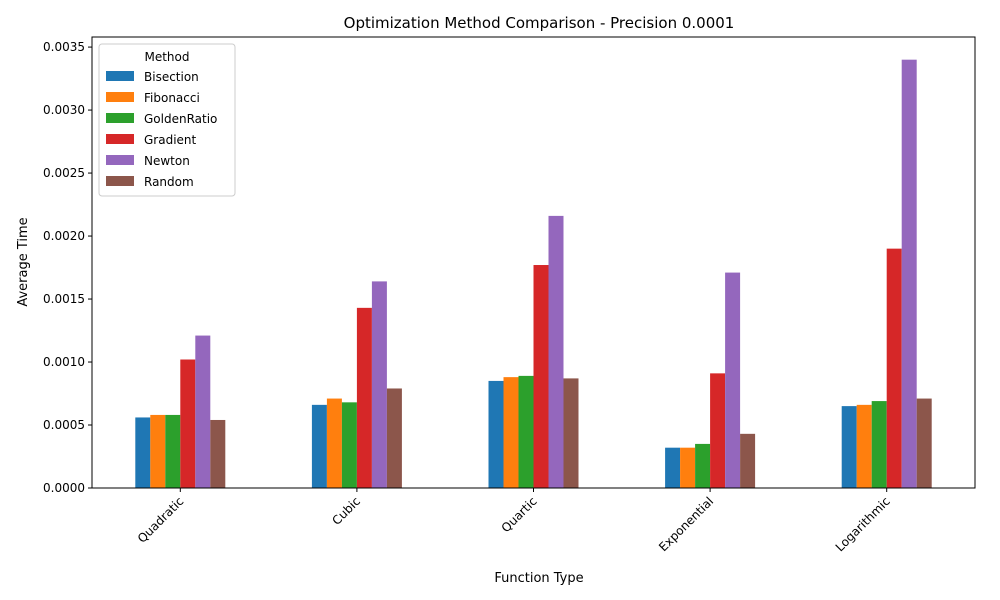 The width and height of the screenshot is (1000, 600). I want to click on legend-swatch-bisection, so click(120, 76).